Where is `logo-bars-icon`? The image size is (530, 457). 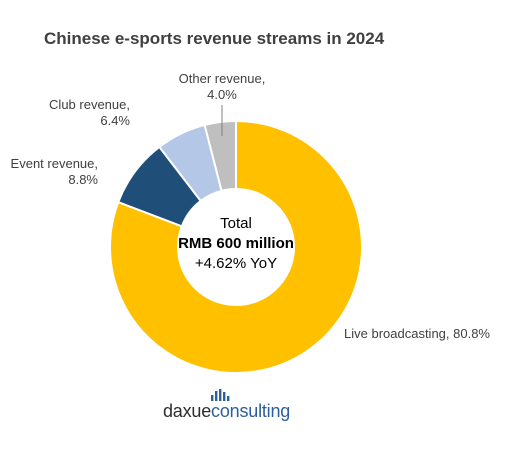
logo-bars-icon is located at coordinates (220, 395).